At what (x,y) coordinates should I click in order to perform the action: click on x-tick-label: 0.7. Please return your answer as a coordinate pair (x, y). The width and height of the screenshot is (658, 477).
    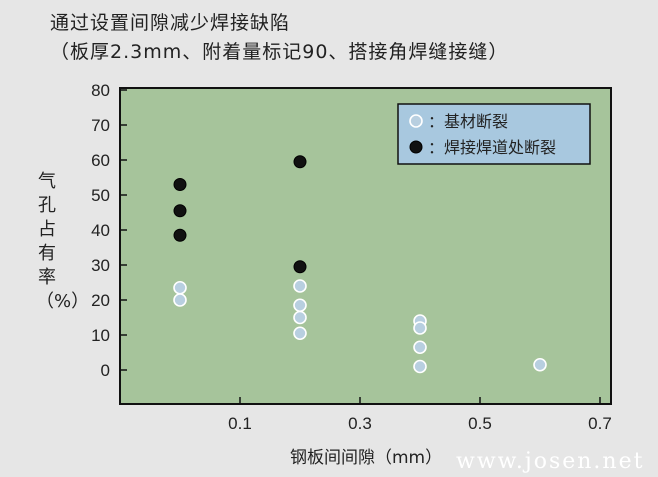
    Looking at the image, I should click on (600, 423).